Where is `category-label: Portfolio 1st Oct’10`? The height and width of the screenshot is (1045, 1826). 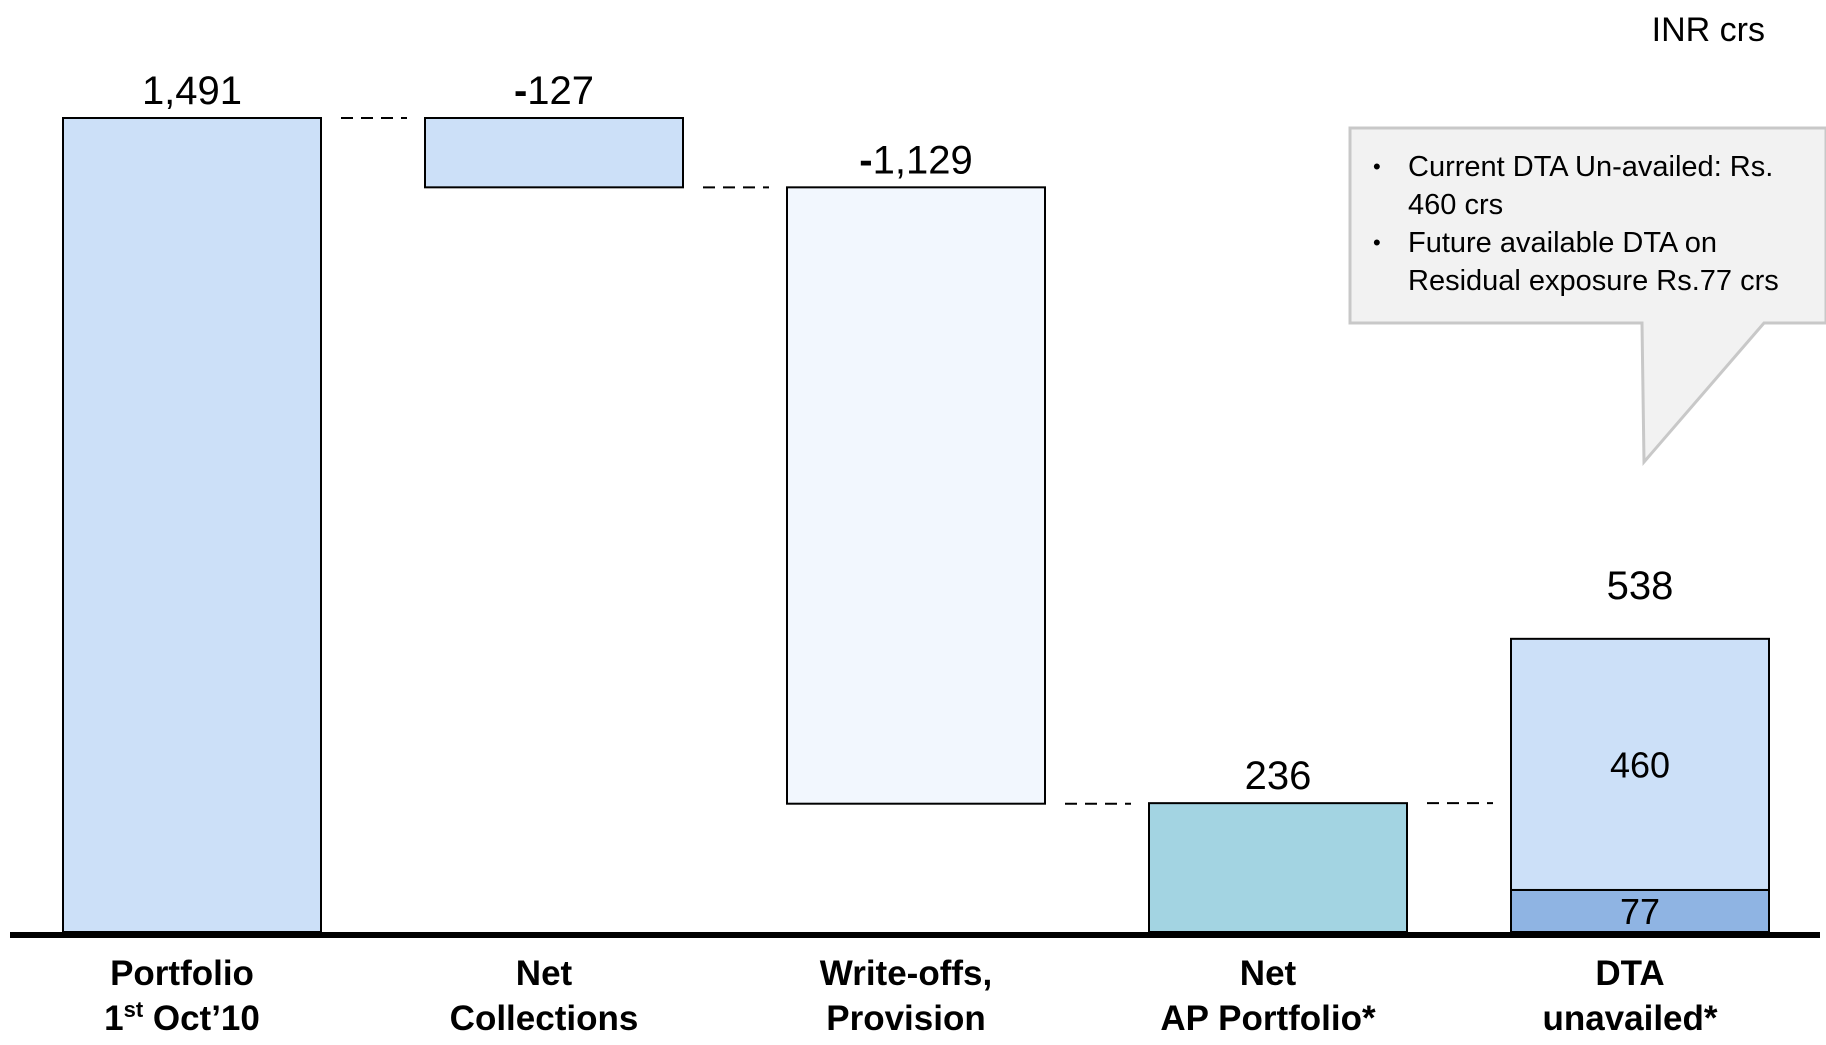 category-label: Portfolio 1st Oct’10 is located at coordinates (182, 996).